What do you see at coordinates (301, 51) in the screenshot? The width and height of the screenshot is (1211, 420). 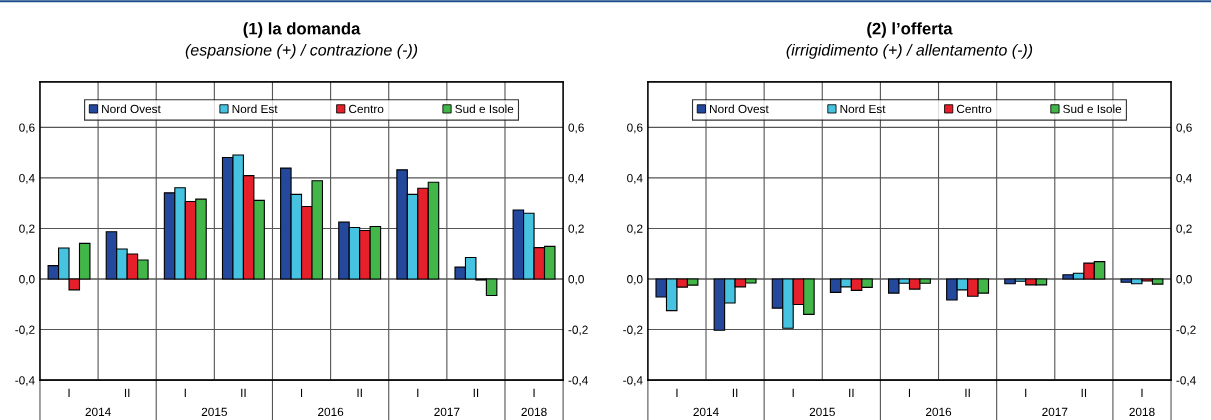 I see `chart-subtitle: (espansione (+) / contrazione (-))` at bounding box center [301, 51].